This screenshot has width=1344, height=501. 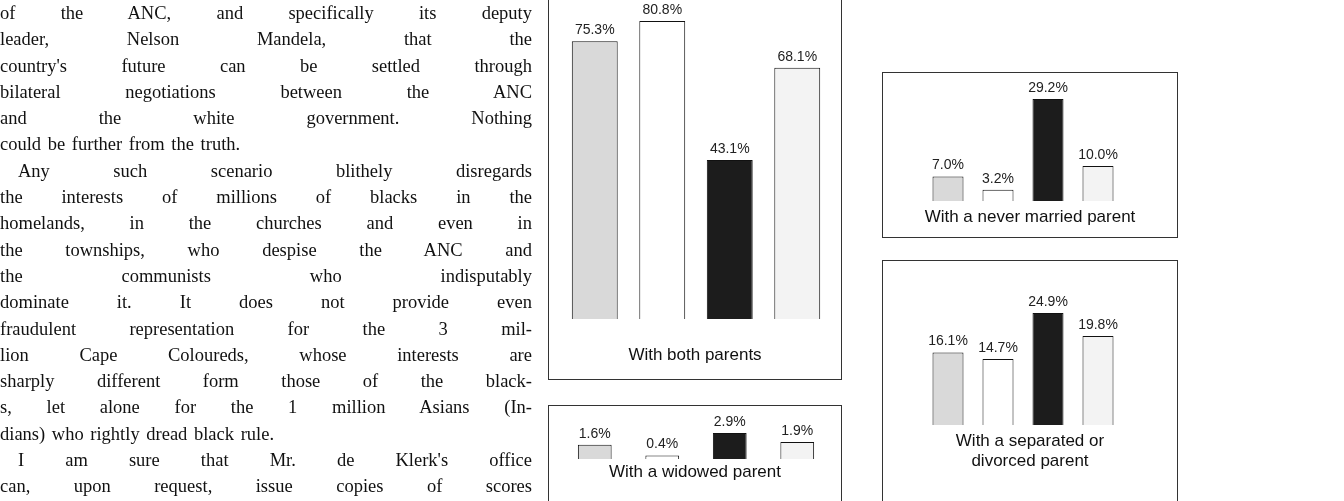 What do you see at coordinates (266, 303) in the screenshot?
I see `text: dominate it. It does not provide even` at bounding box center [266, 303].